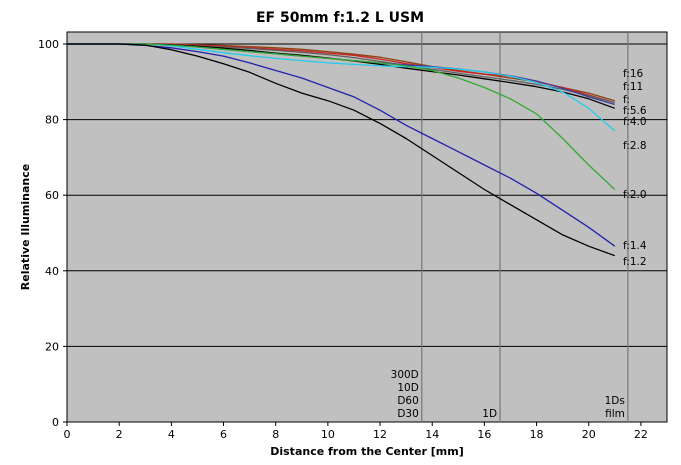  What do you see at coordinates (223, 434) in the screenshot?
I see `x-tick-label: 6` at bounding box center [223, 434].